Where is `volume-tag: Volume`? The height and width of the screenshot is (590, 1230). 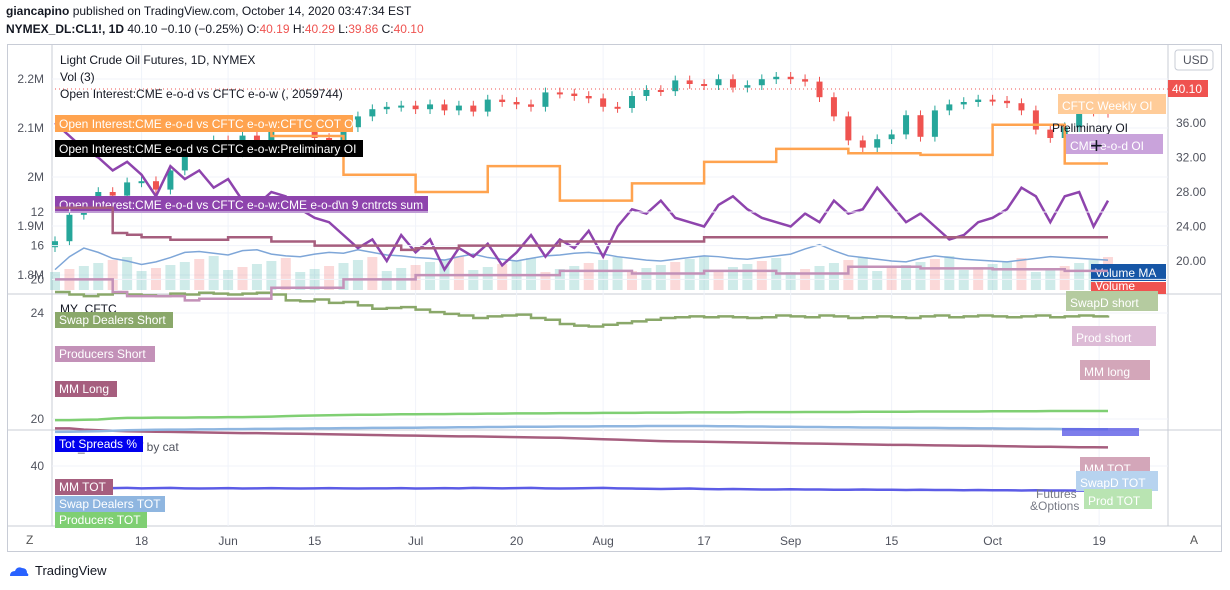 volume-tag: Volume is located at coordinates (1115, 286).